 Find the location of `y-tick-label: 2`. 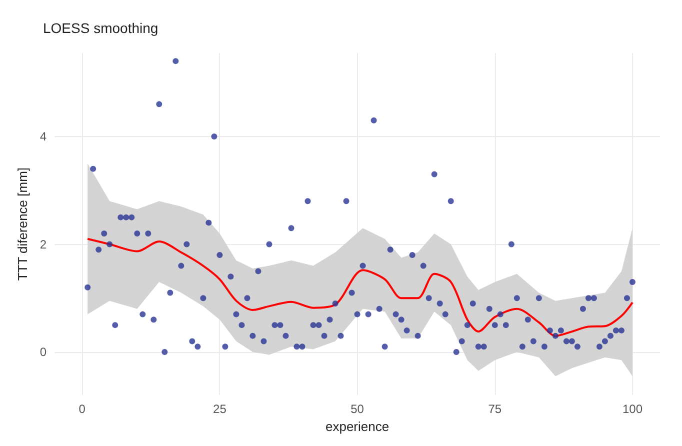

y-tick-label: 2 is located at coordinates (43, 244).